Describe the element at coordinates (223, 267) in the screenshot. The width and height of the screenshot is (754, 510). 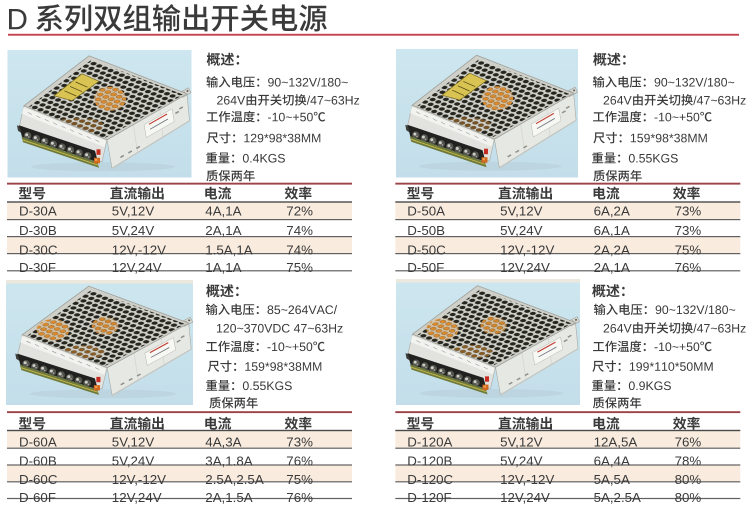
I see `svg-text: 1A,1A` at that location.